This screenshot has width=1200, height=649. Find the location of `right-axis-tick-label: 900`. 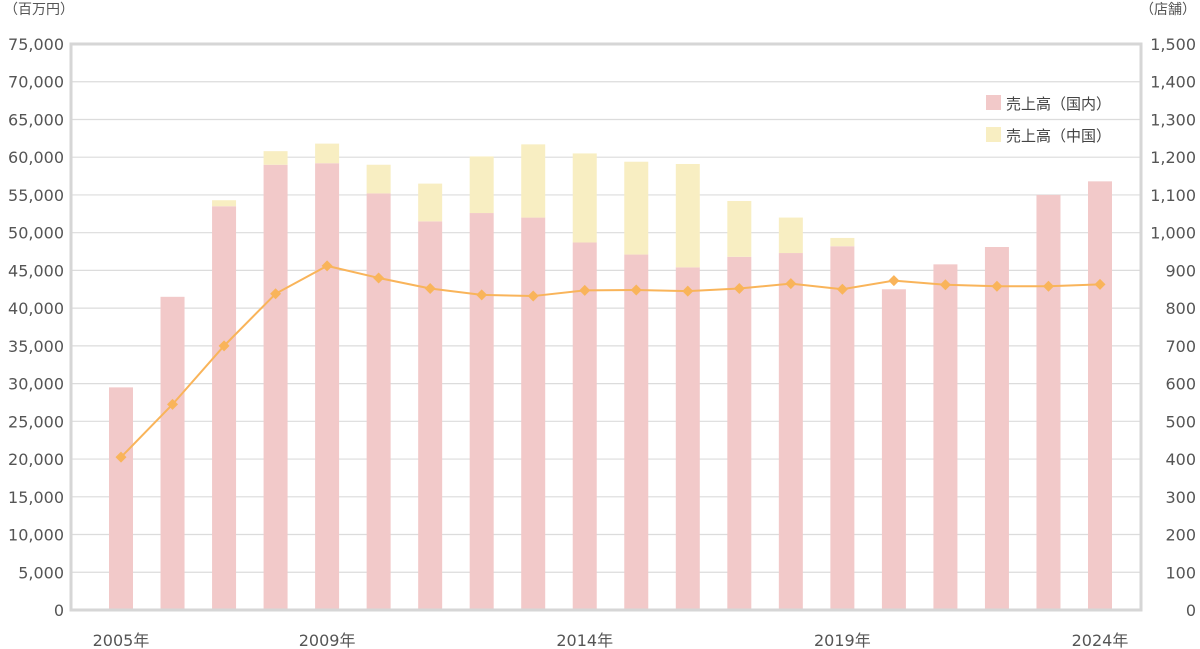

right-axis-tick-label: 900 is located at coordinates (1180, 270).